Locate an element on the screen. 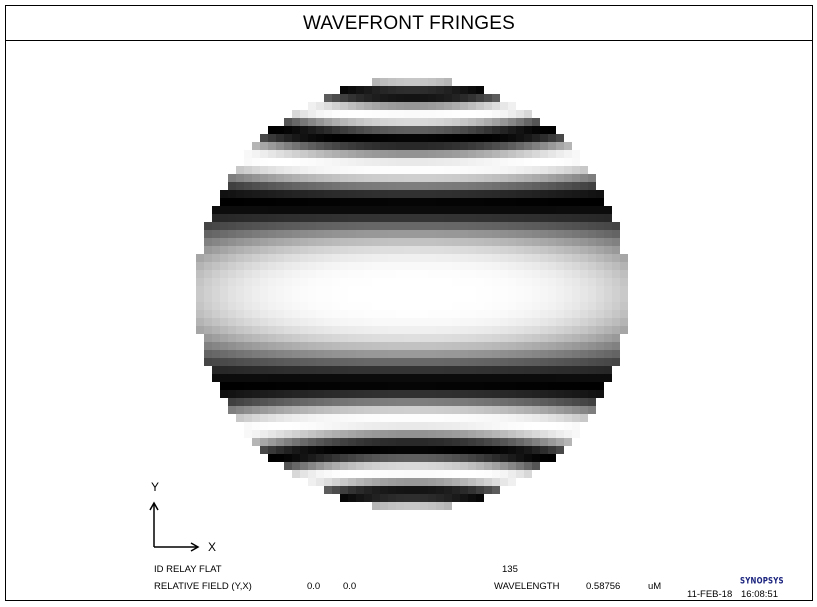  id-label: ID RELAY FLAT is located at coordinates (188, 569).